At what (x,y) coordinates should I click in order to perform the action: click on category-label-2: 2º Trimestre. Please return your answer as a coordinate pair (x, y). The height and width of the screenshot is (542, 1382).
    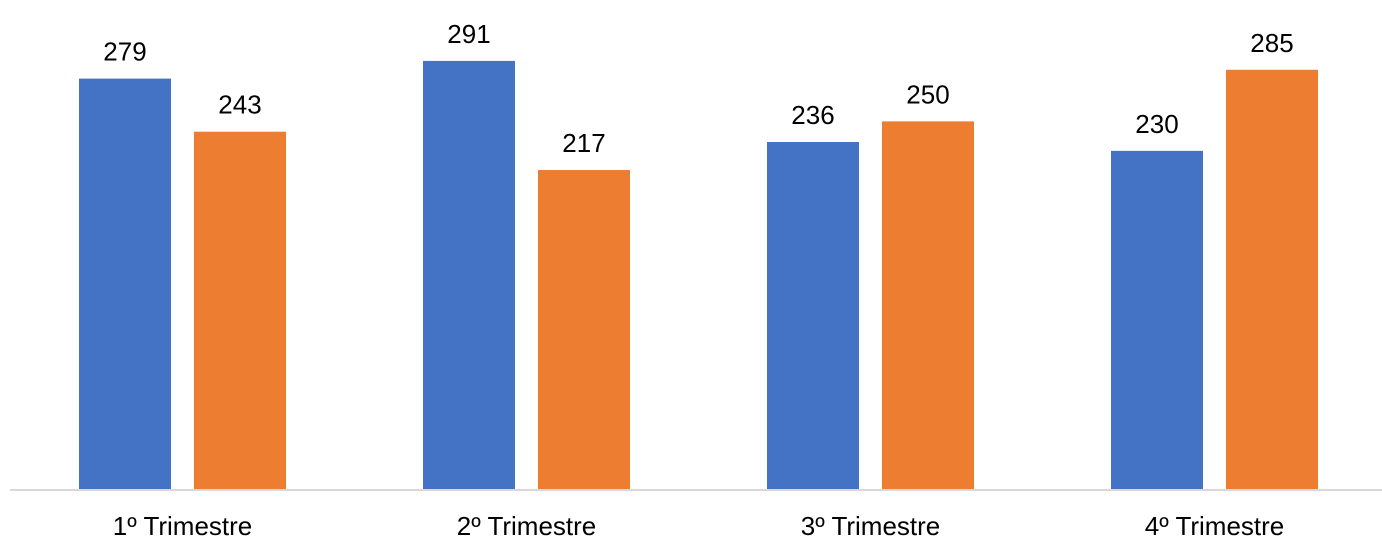
    Looking at the image, I should click on (527, 526).